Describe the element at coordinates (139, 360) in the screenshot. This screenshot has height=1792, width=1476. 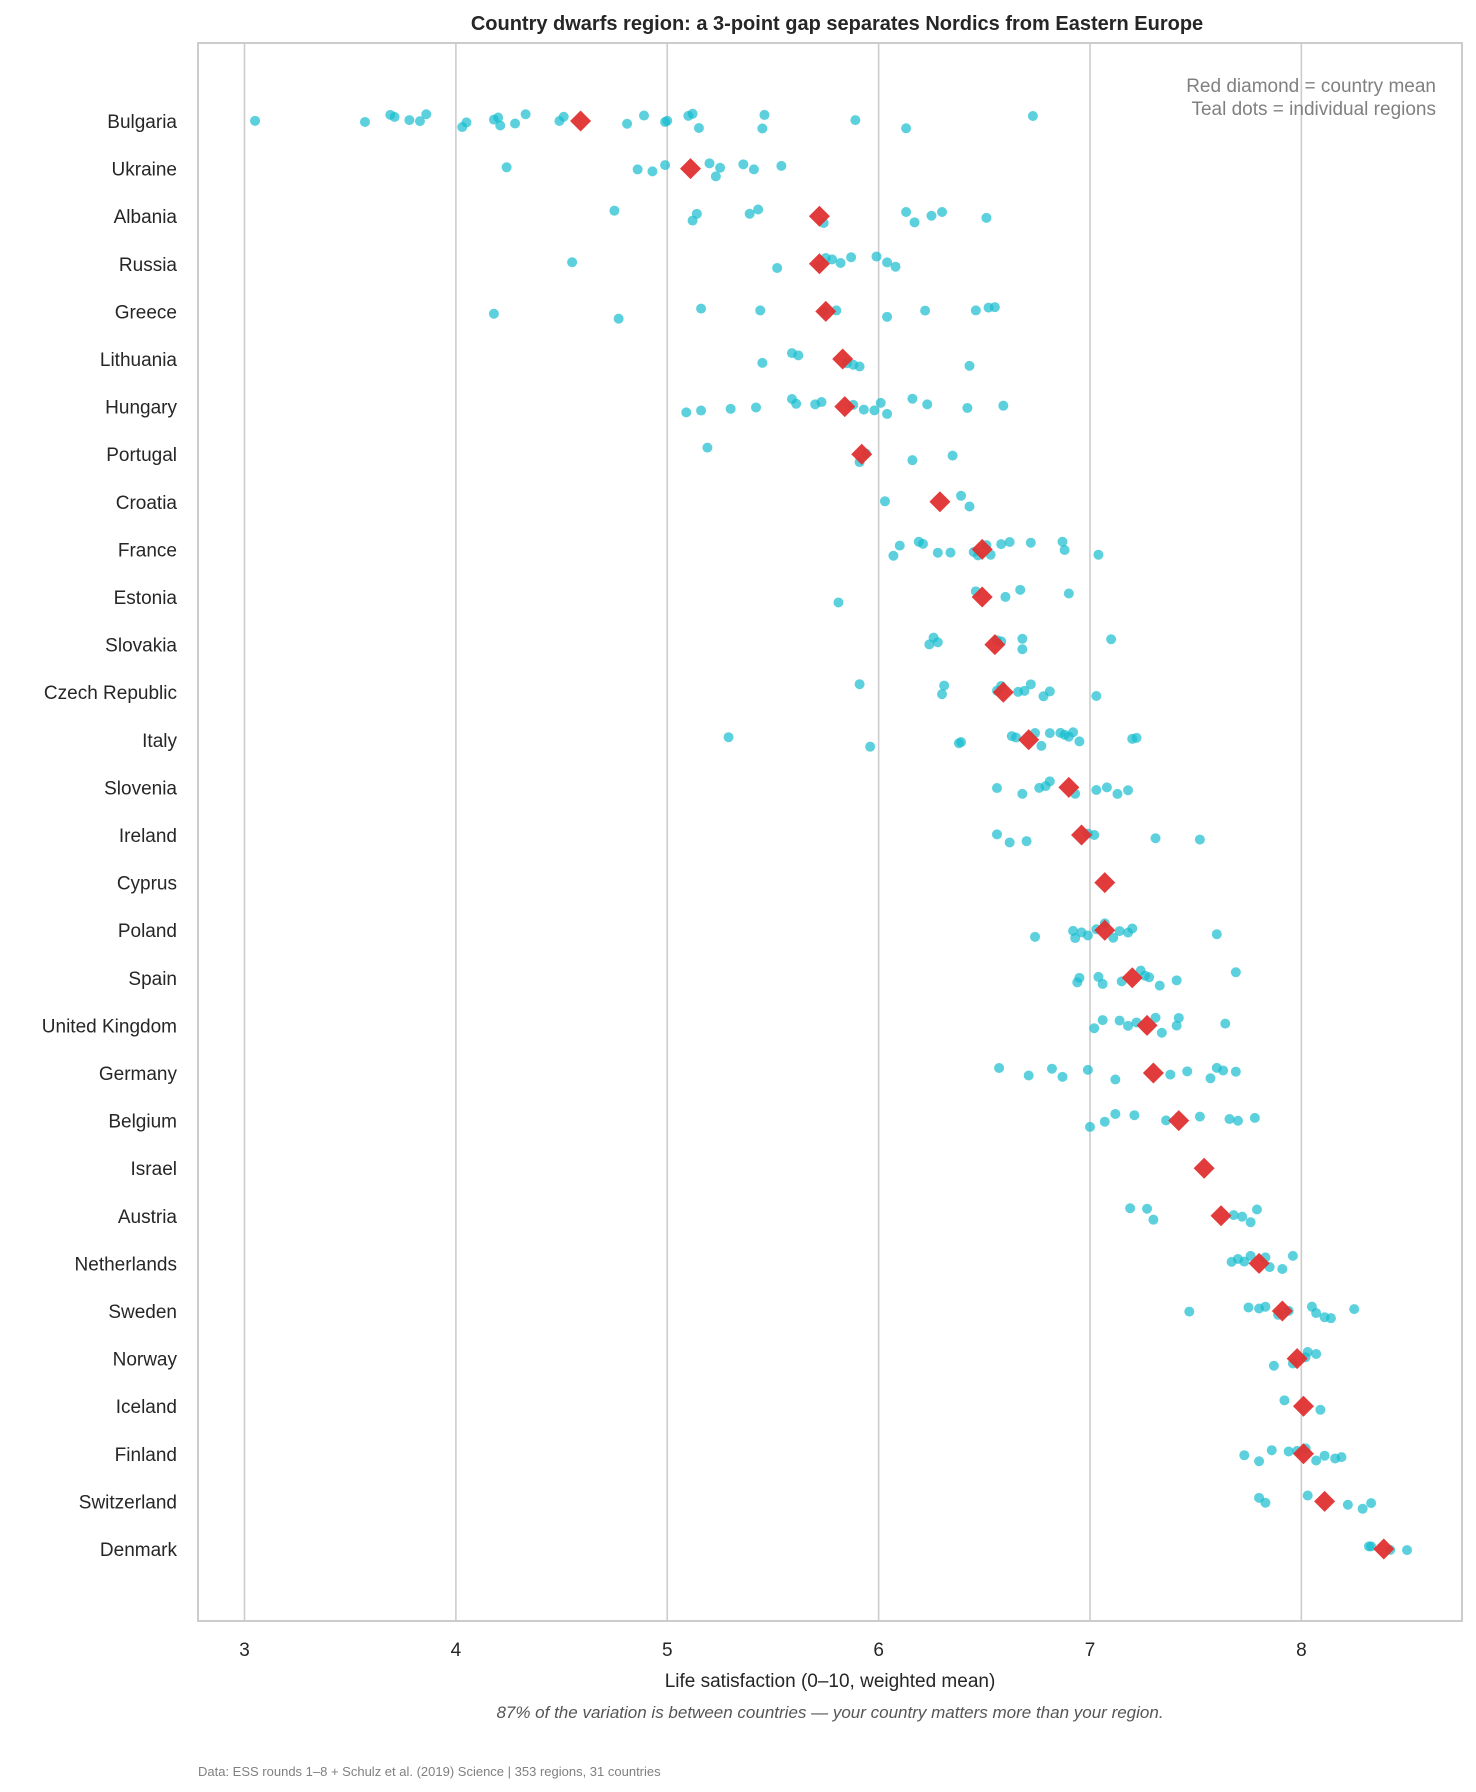
I see `country-label: Lithuania` at that location.